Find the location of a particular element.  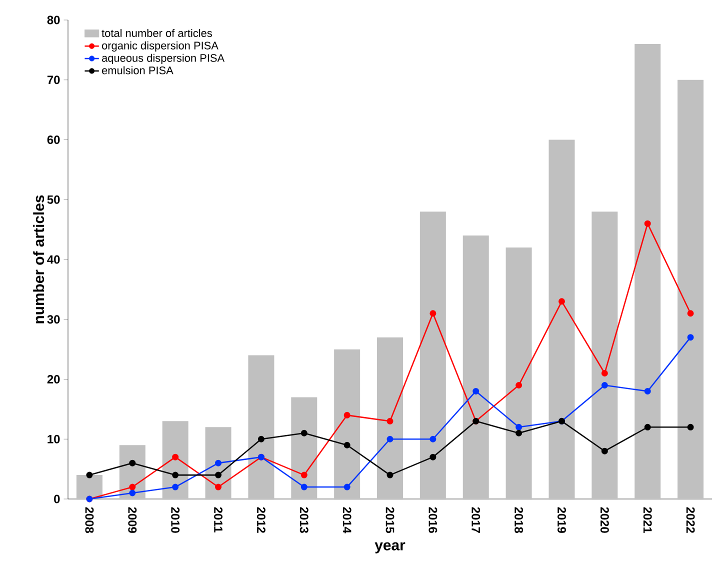

y-tick-label: 80 is located at coordinates (53, 20).